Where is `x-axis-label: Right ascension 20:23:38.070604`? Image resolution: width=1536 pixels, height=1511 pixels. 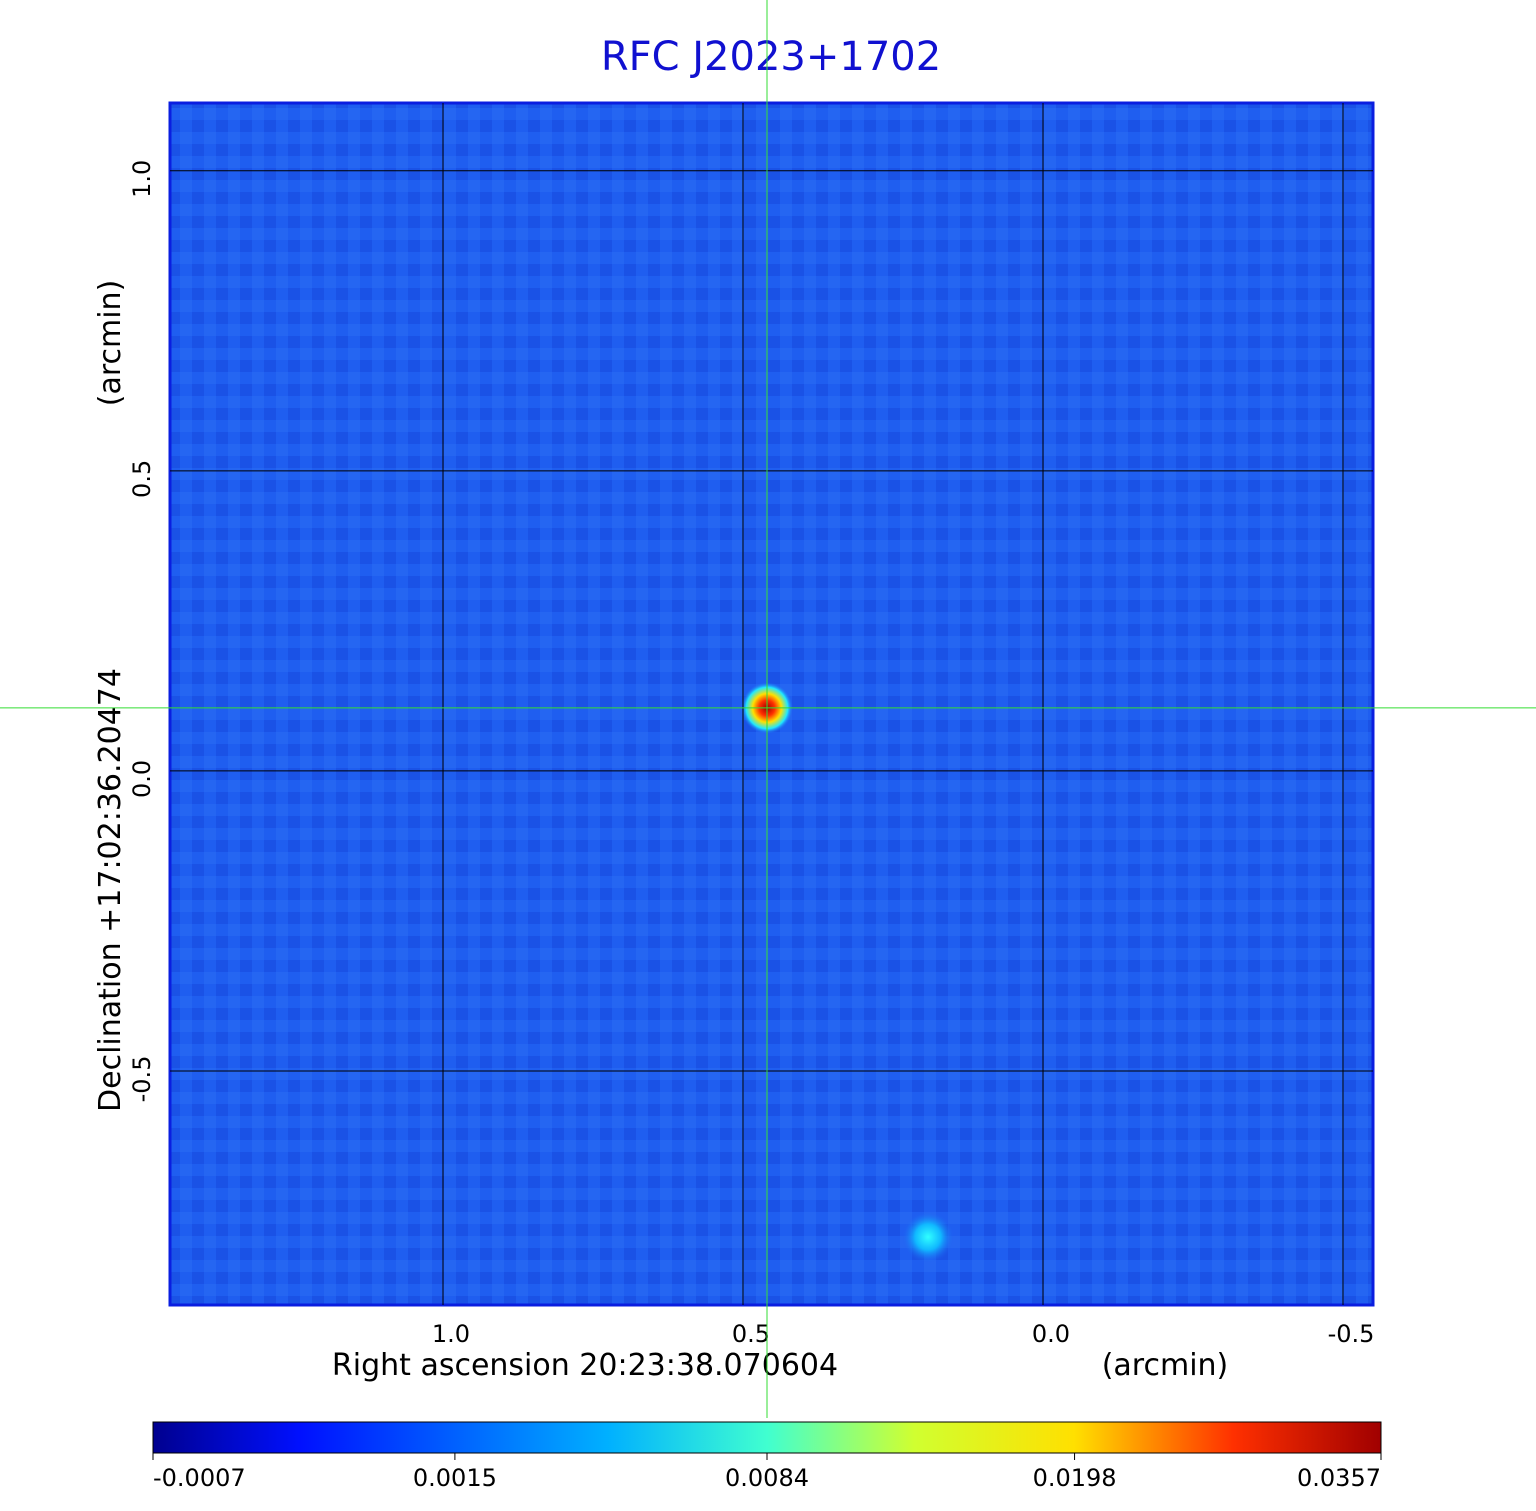
x-axis-label: Right ascension 20:23:38.070604 is located at coordinates (585, 1365).